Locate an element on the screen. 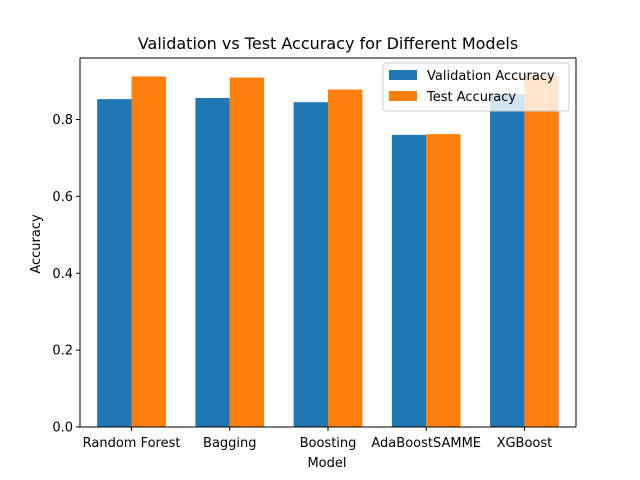  bar-validation-accuracy-boosting is located at coordinates (310, 264).